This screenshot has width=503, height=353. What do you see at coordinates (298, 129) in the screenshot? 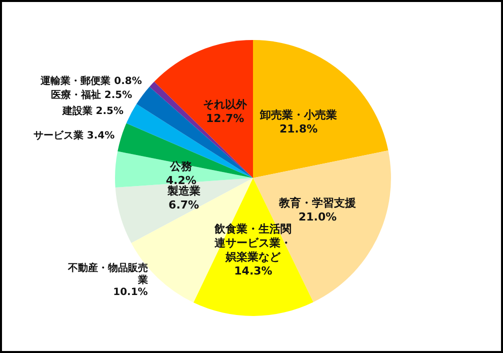
I see `data-label: 21.8%` at bounding box center [298, 129].